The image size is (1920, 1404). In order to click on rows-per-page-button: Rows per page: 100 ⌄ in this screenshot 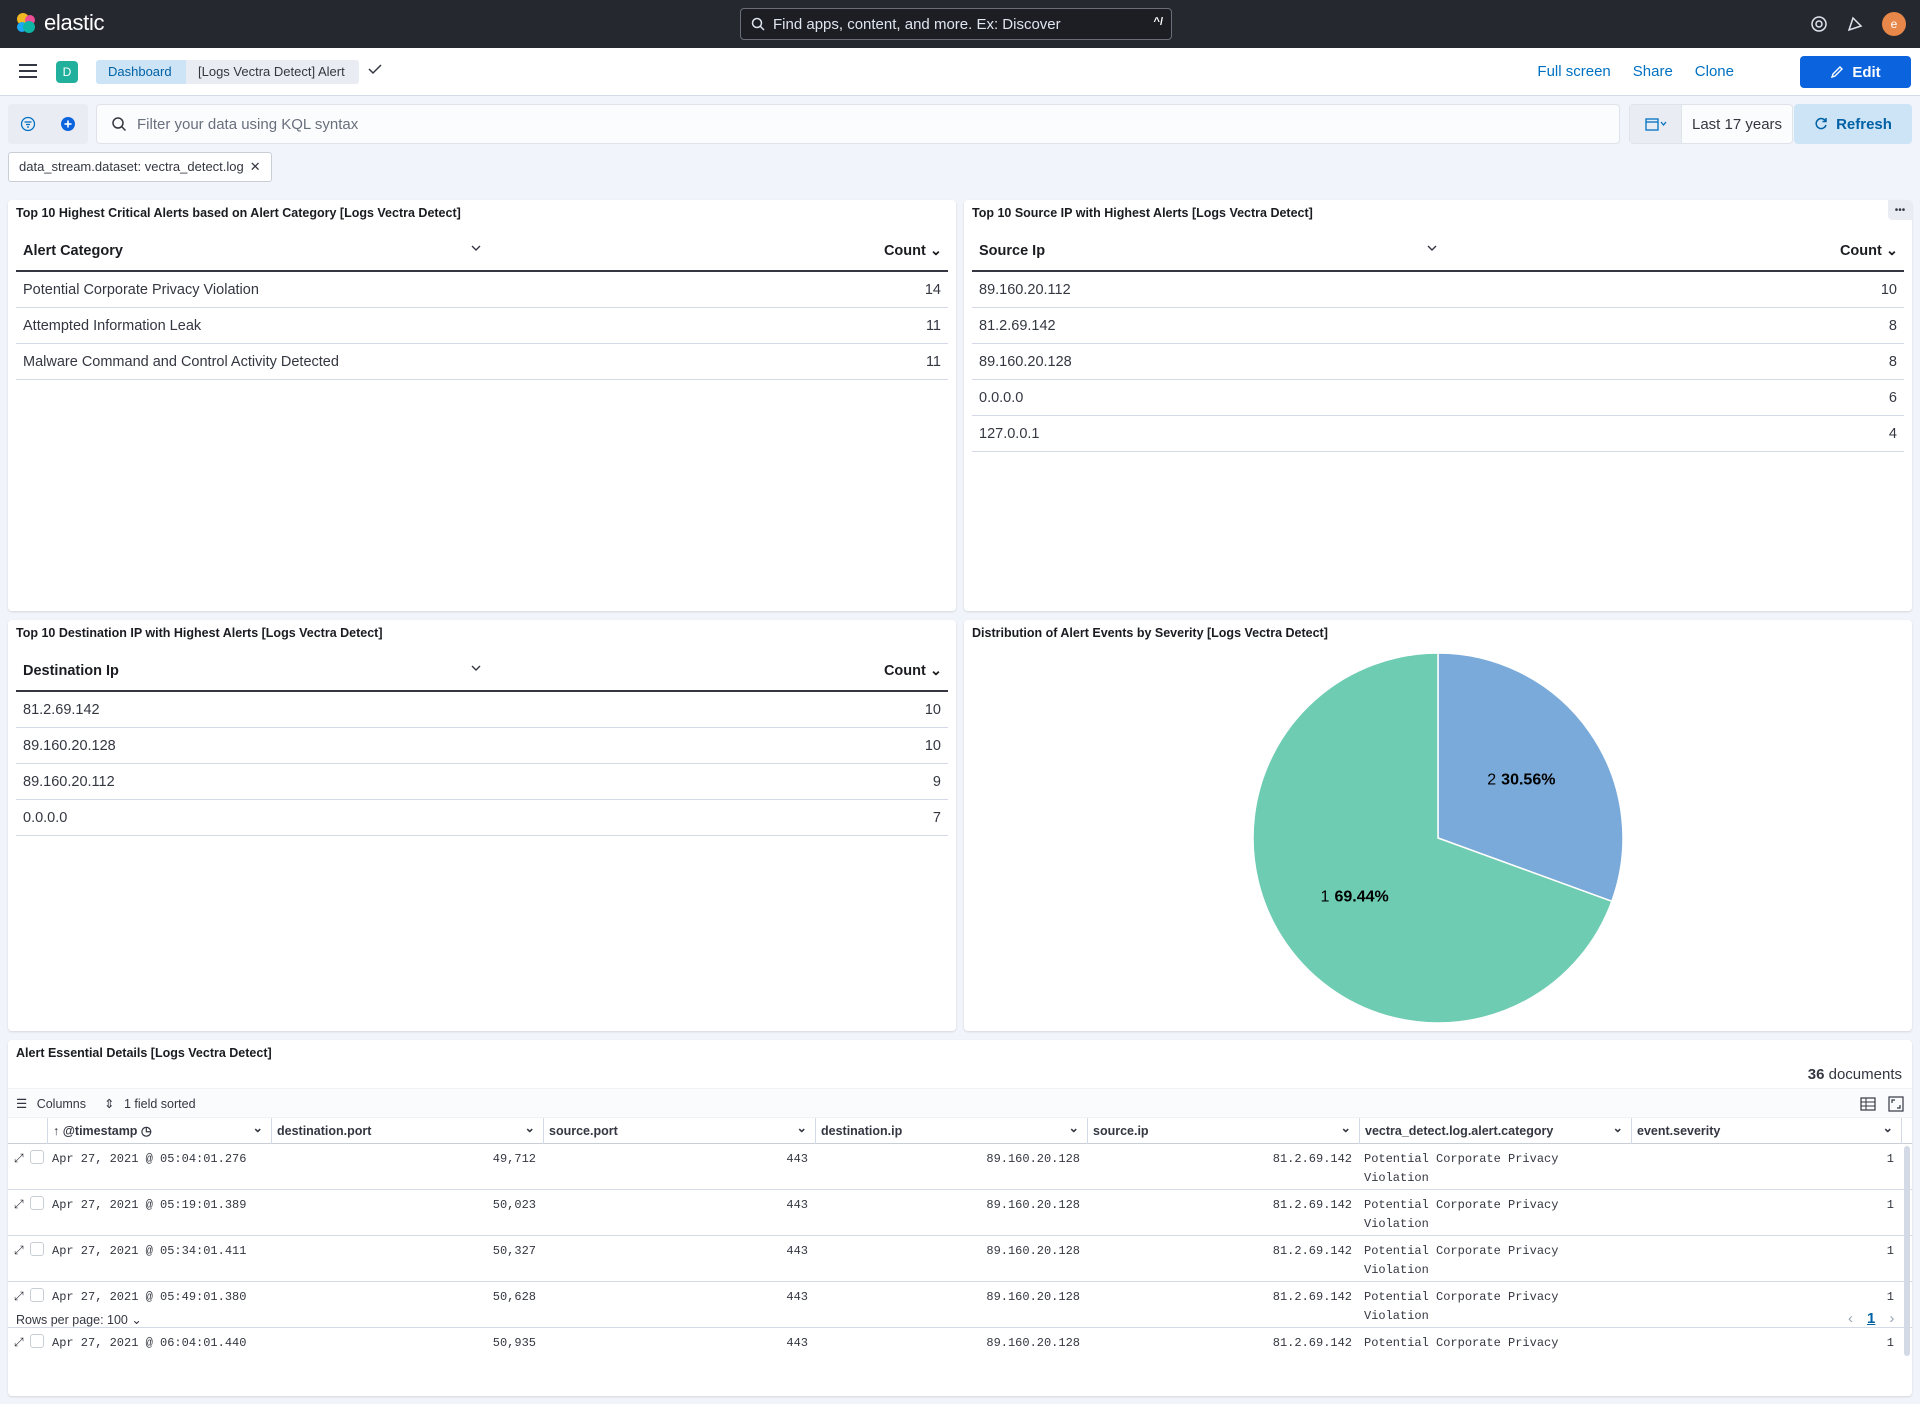, I will do `click(79, 1320)`.